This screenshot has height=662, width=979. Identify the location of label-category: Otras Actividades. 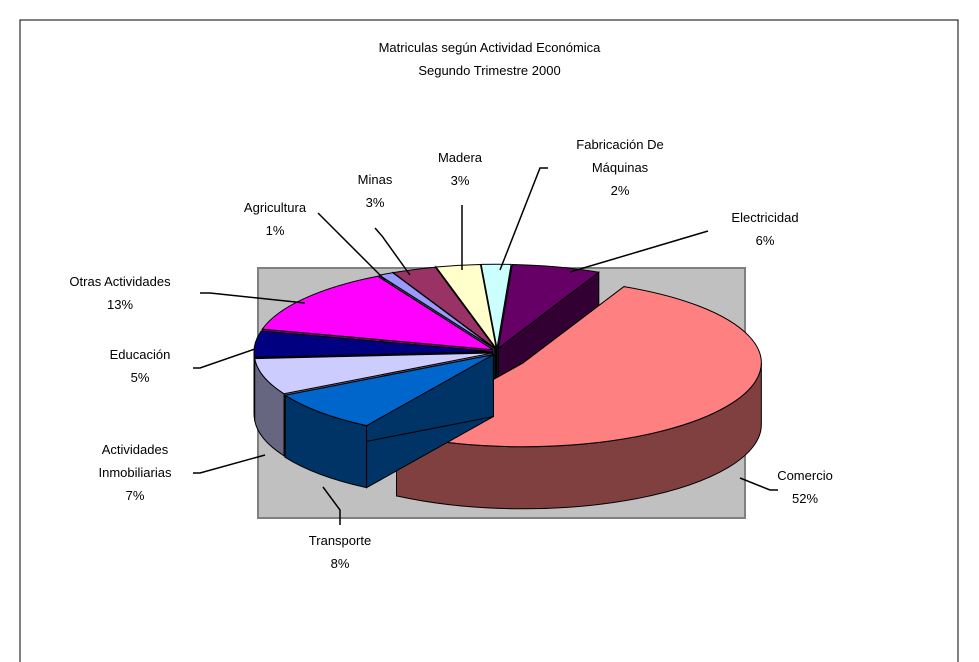
(120, 281).